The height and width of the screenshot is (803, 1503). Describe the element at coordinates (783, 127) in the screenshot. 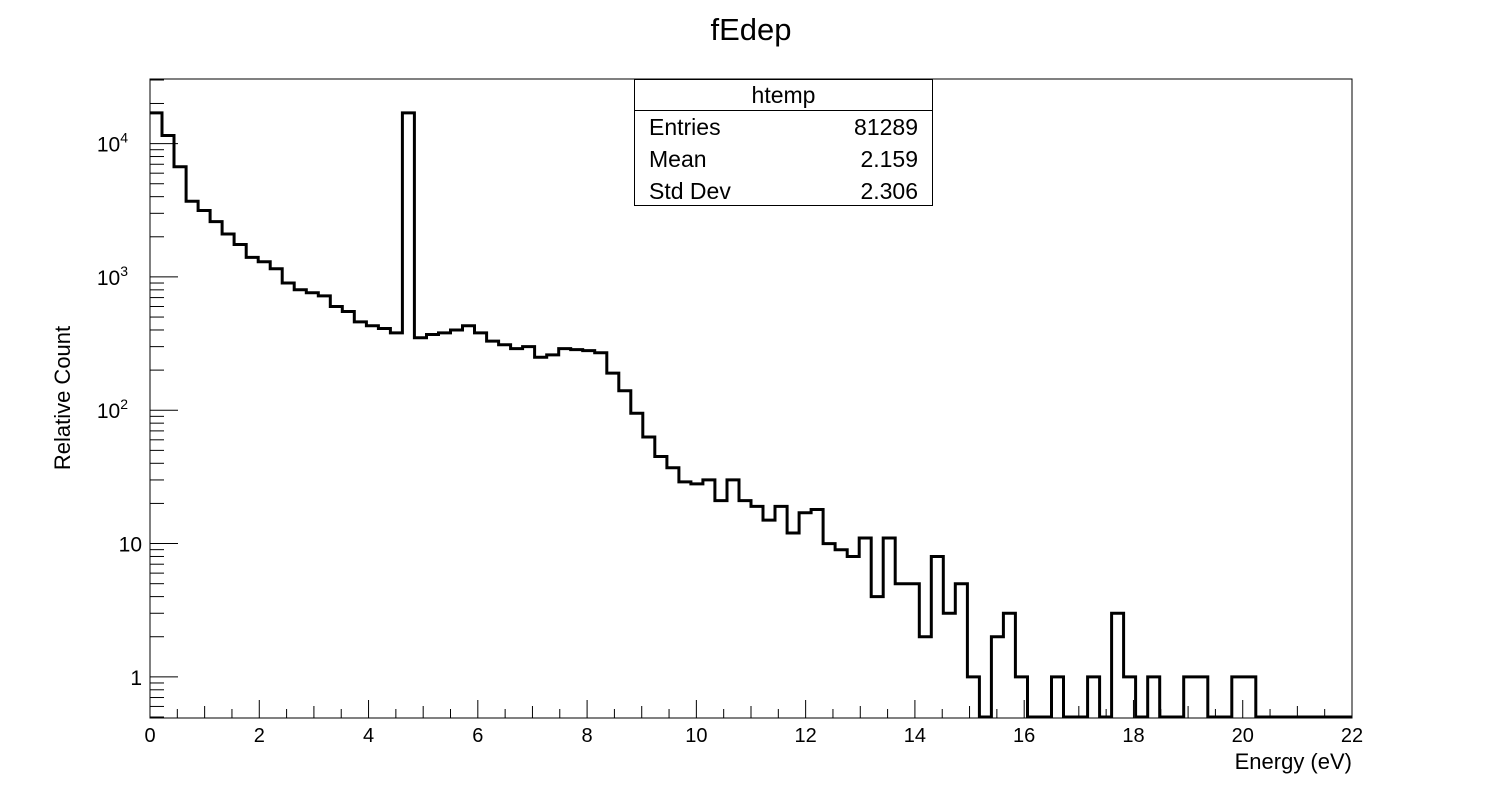

I see `stats-row-entries: Entries 81289` at that location.